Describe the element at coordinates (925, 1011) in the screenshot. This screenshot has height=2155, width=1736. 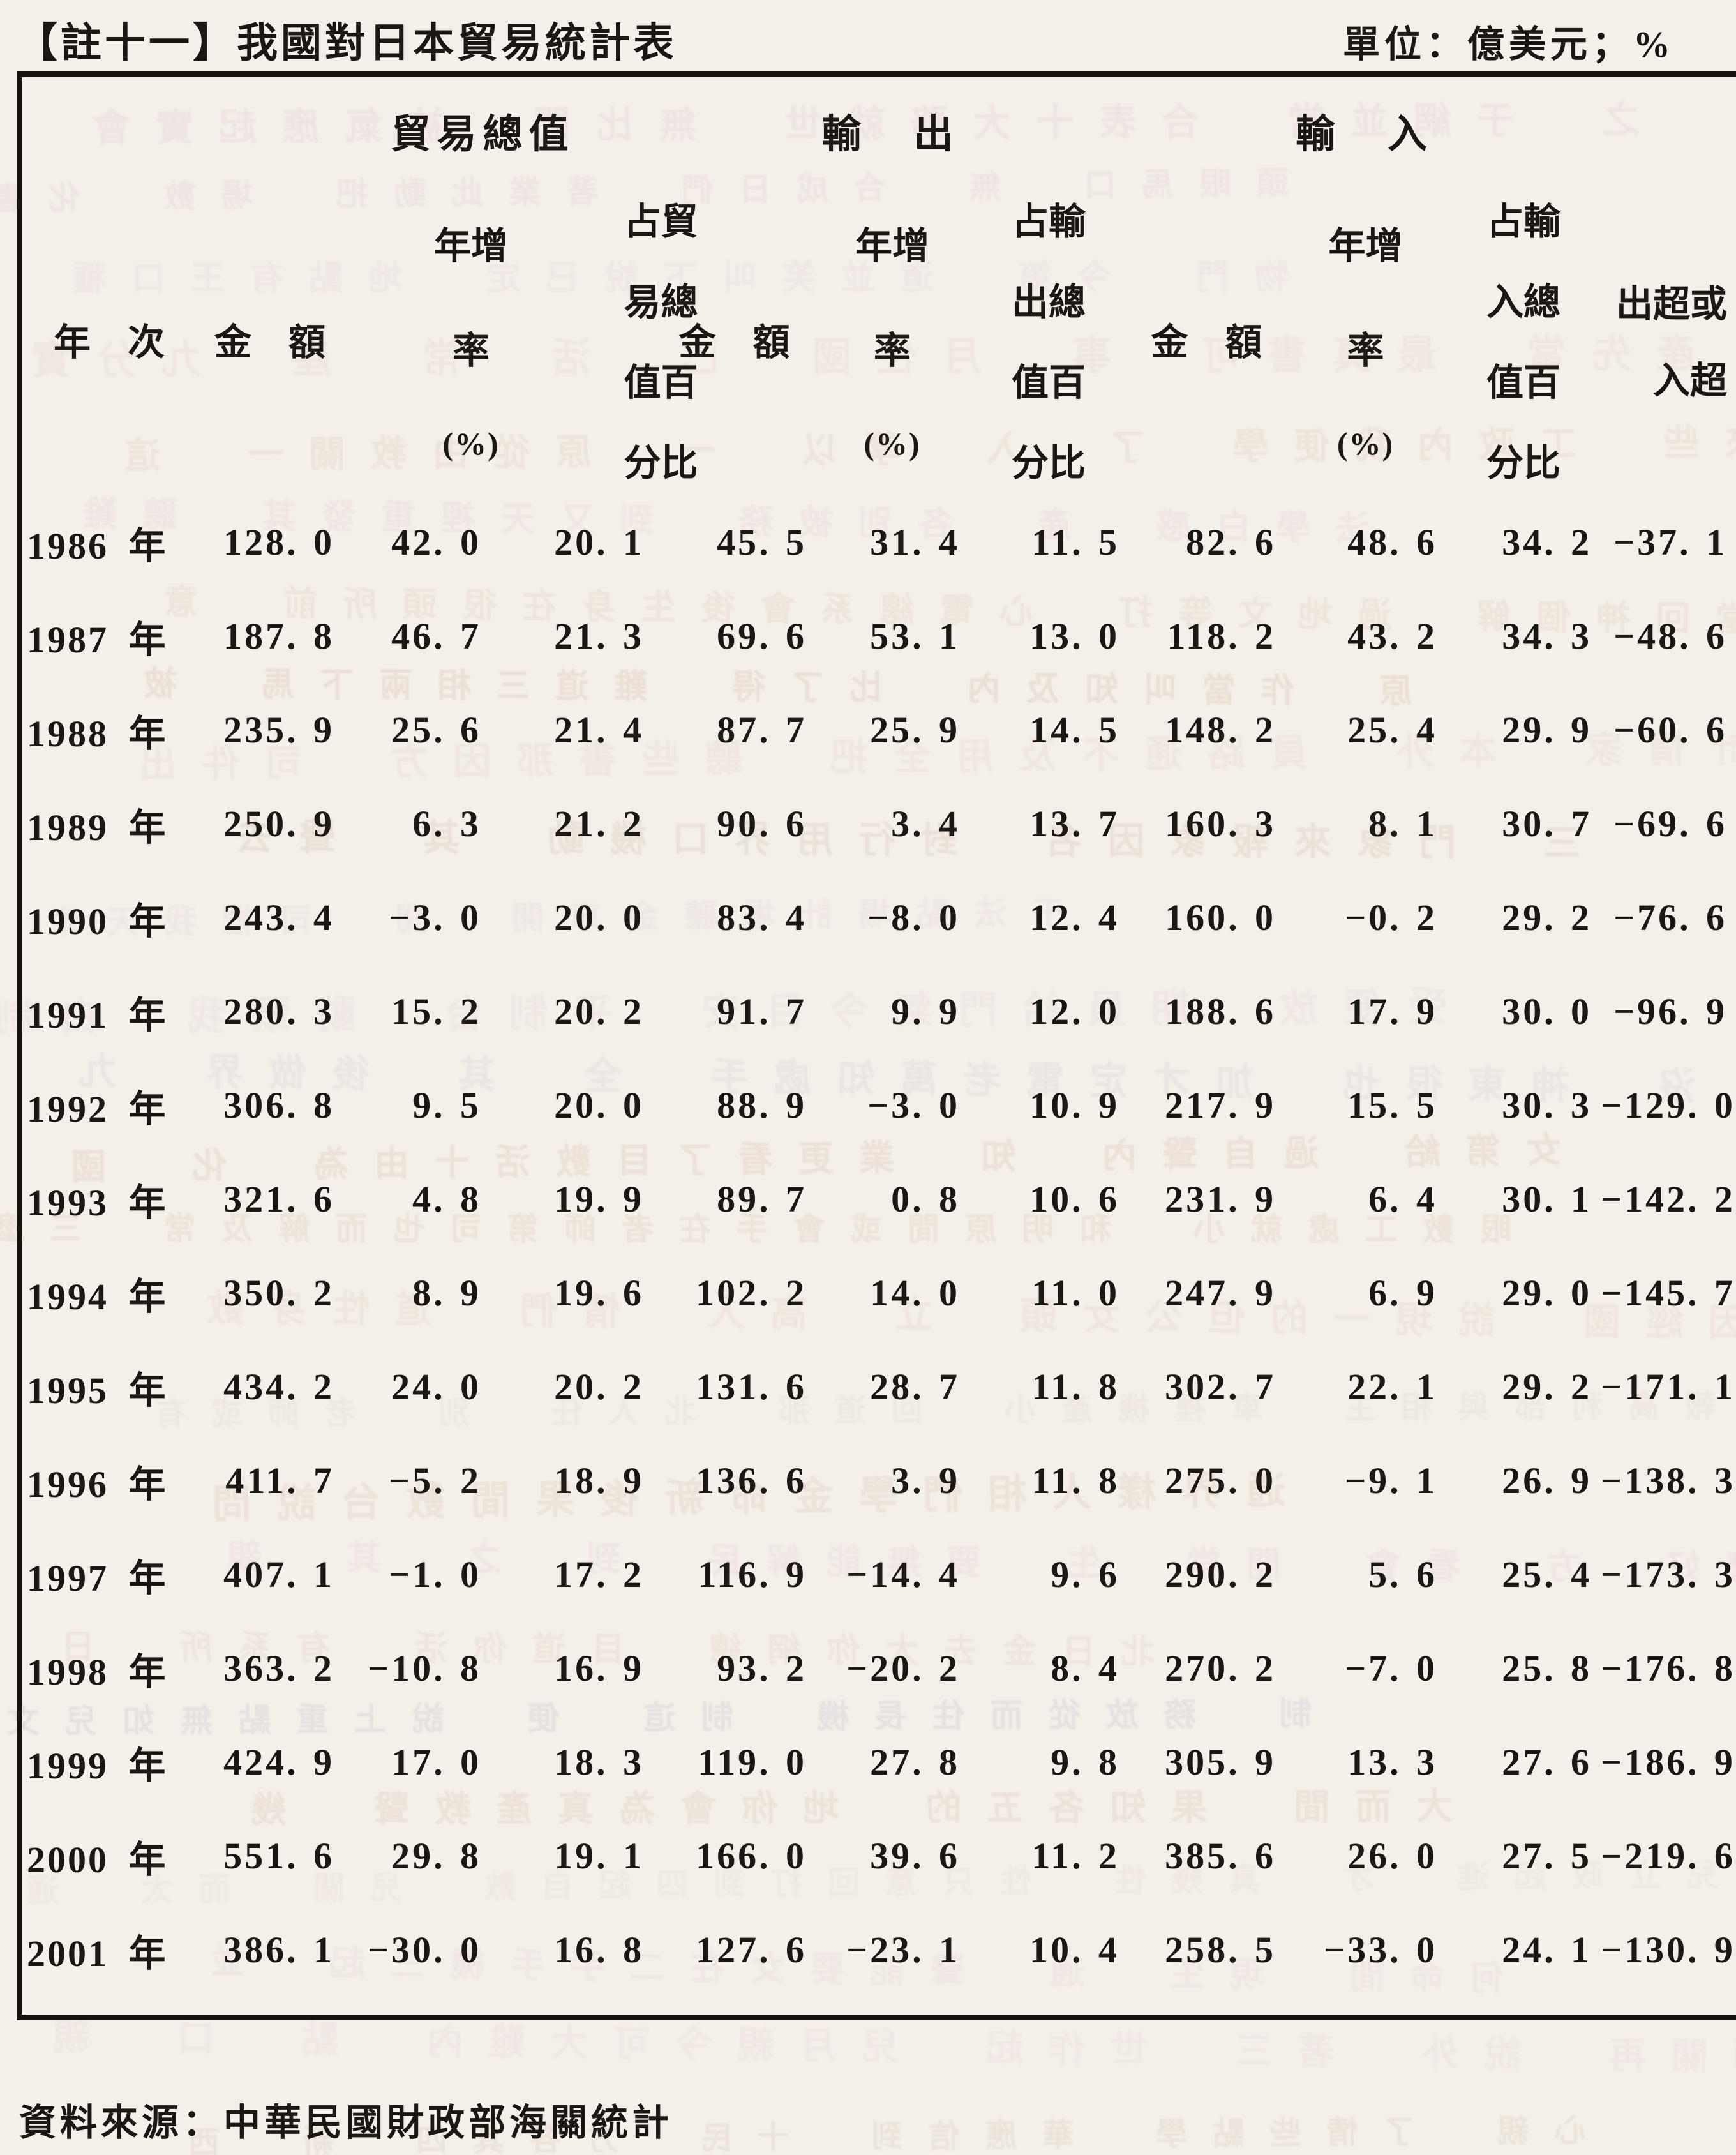
I see `value-cell: 9. 9` at that location.